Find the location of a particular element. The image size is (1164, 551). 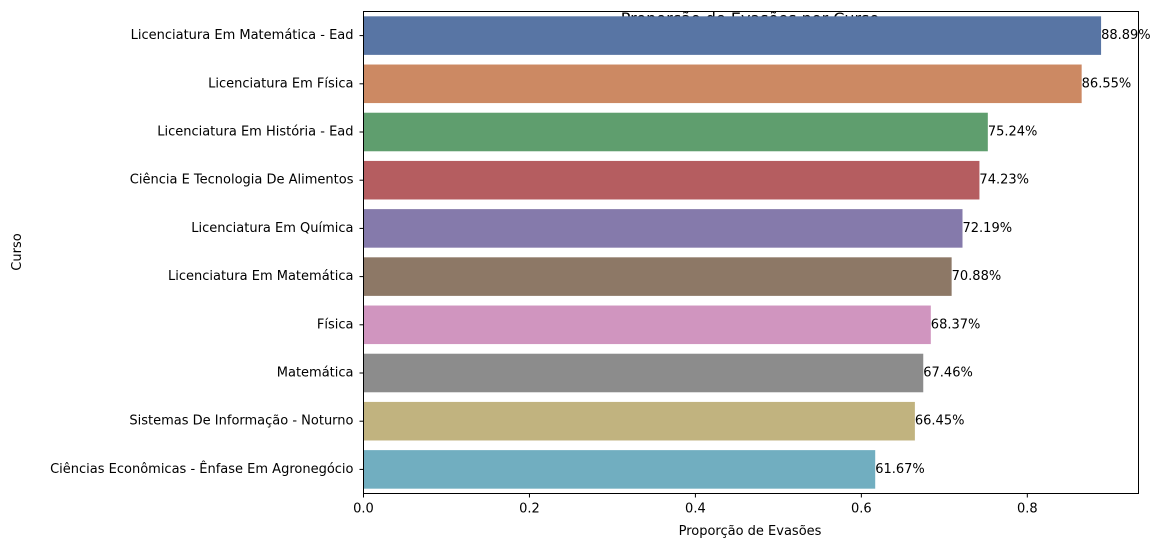

y-tick-label: Licenciatura Em História - Ead is located at coordinates (255, 132).